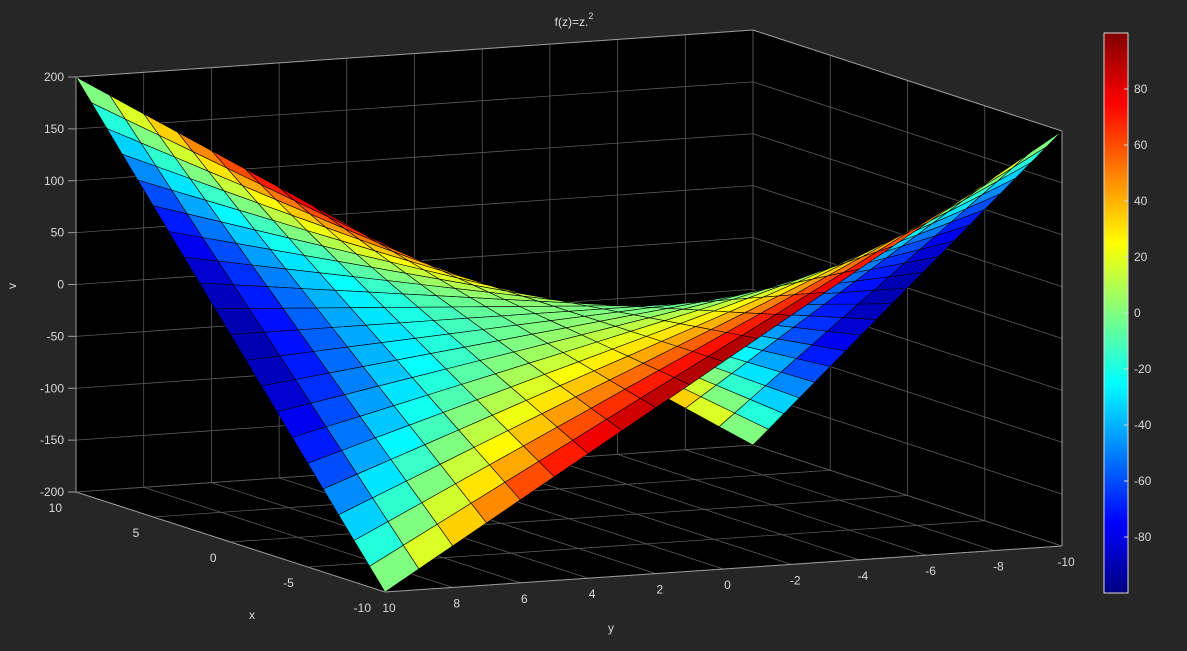 The width and height of the screenshot is (1187, 651). Describe the element at coordinates (659, 590) in the screenshot. I see `y-tick-label: 2` at that location.